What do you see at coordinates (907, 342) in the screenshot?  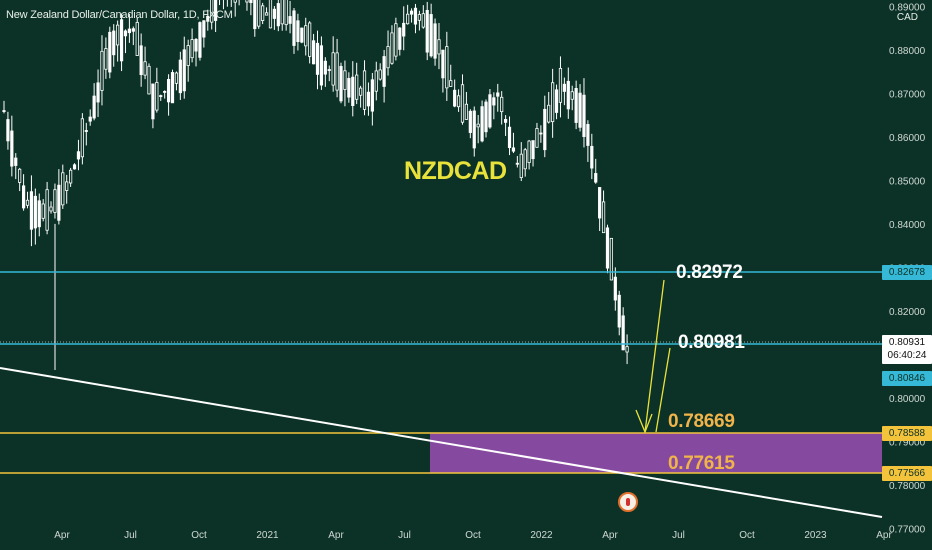 I see `current-price-value: 0.80931` at bounding box center [907, 342].